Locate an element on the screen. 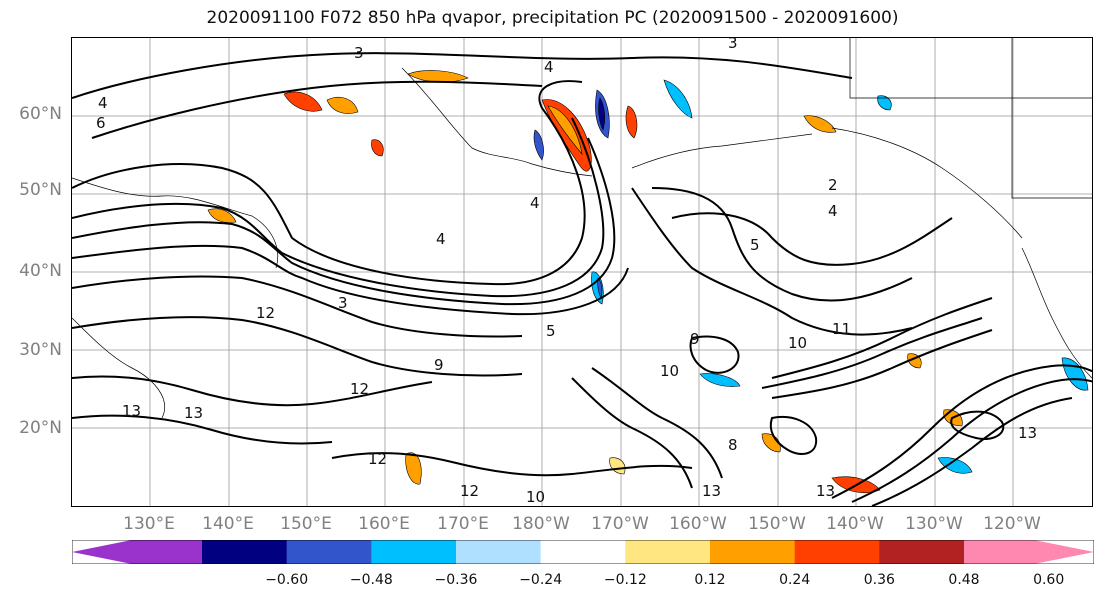 The width and height of the screenshot is (1105, 601). colorbar-tick-label: −0.12 is located at coordinates (625, 580).